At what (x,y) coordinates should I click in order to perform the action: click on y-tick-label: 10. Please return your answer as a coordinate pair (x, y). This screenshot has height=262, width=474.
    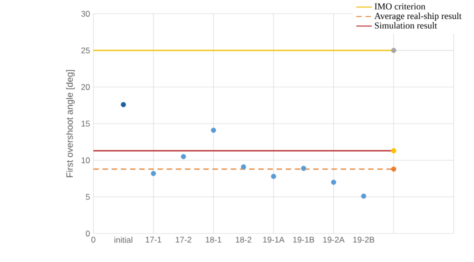
    Looking at the image, I should click on (86, 160).